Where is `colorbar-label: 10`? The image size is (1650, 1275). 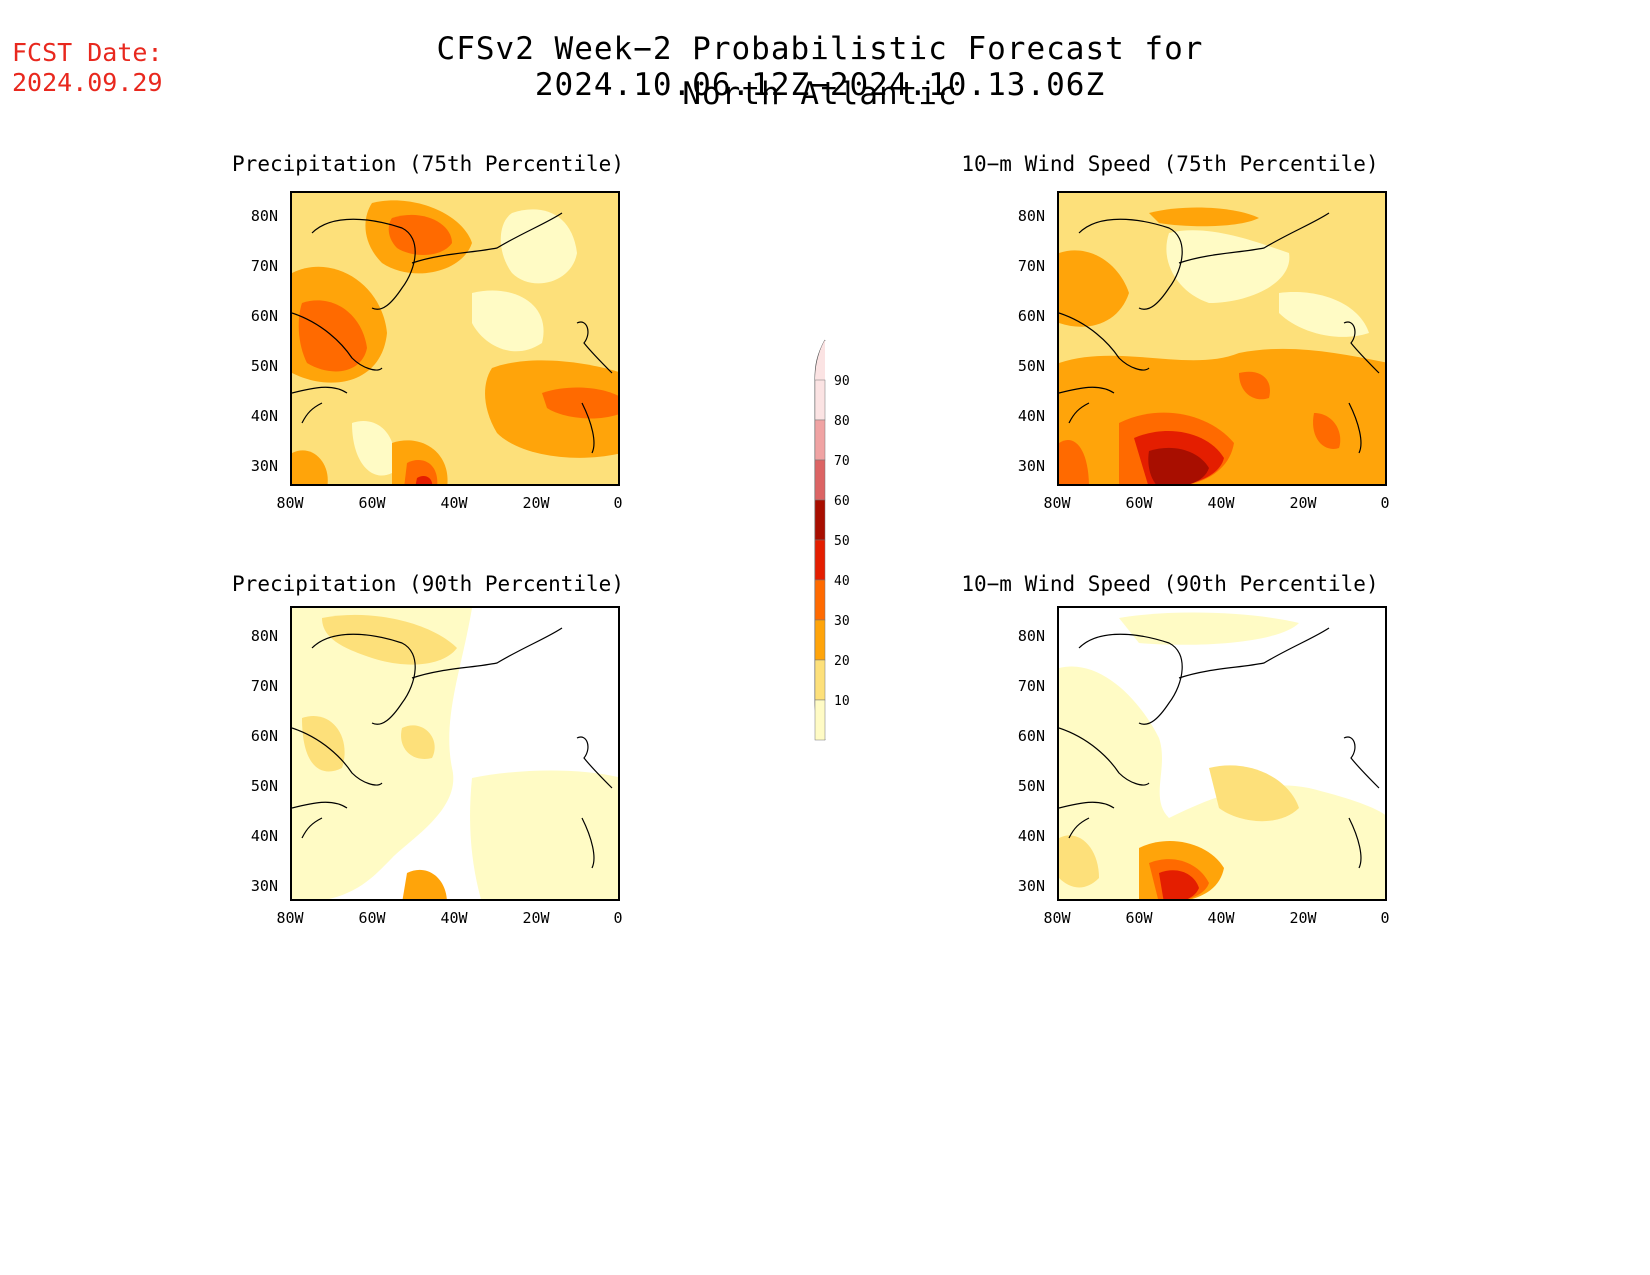 colorbar-label: 10 is located at coordinates (842, 701).